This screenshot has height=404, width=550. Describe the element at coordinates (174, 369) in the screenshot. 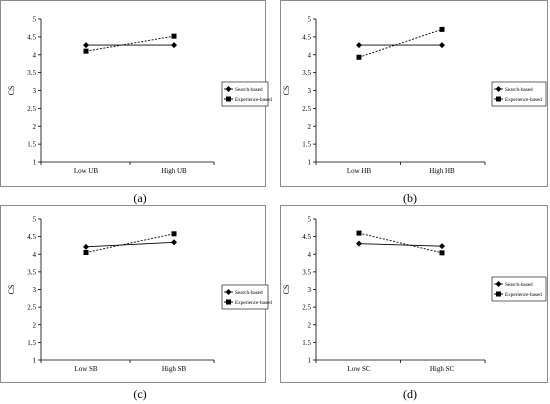

I see `x-tick-label: High SB` at that location.